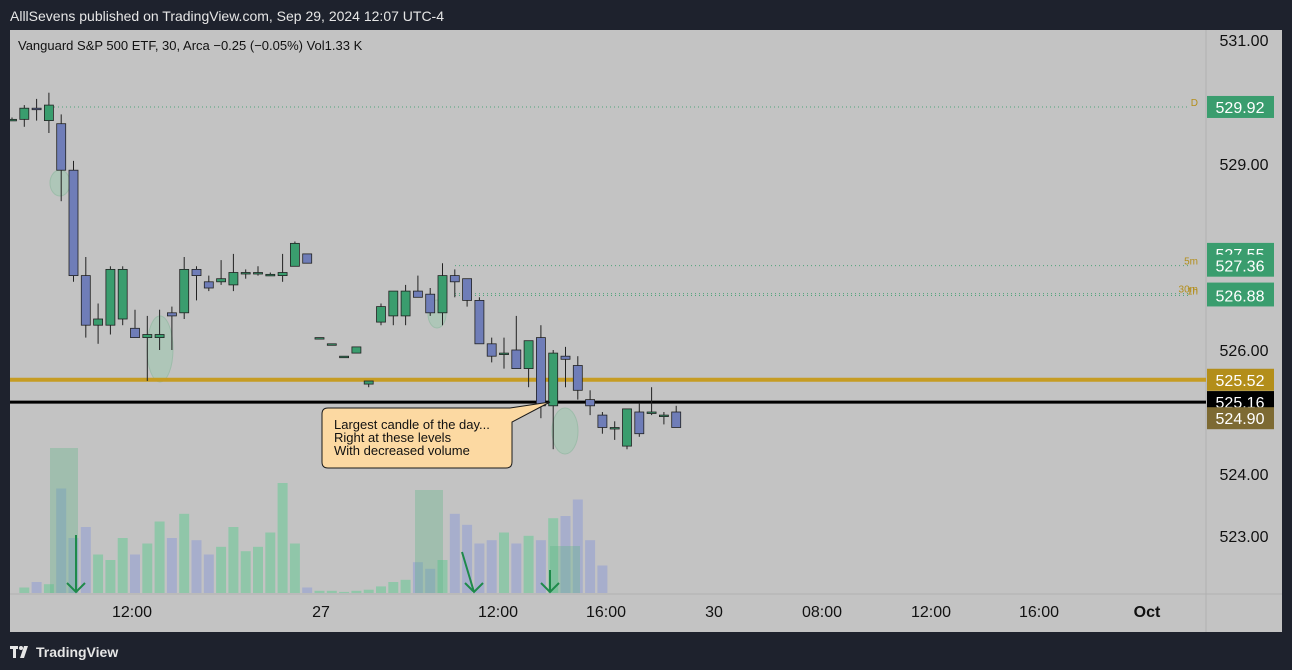  I want to click on callout-line-2: Right at these levels, so click(393, 437).